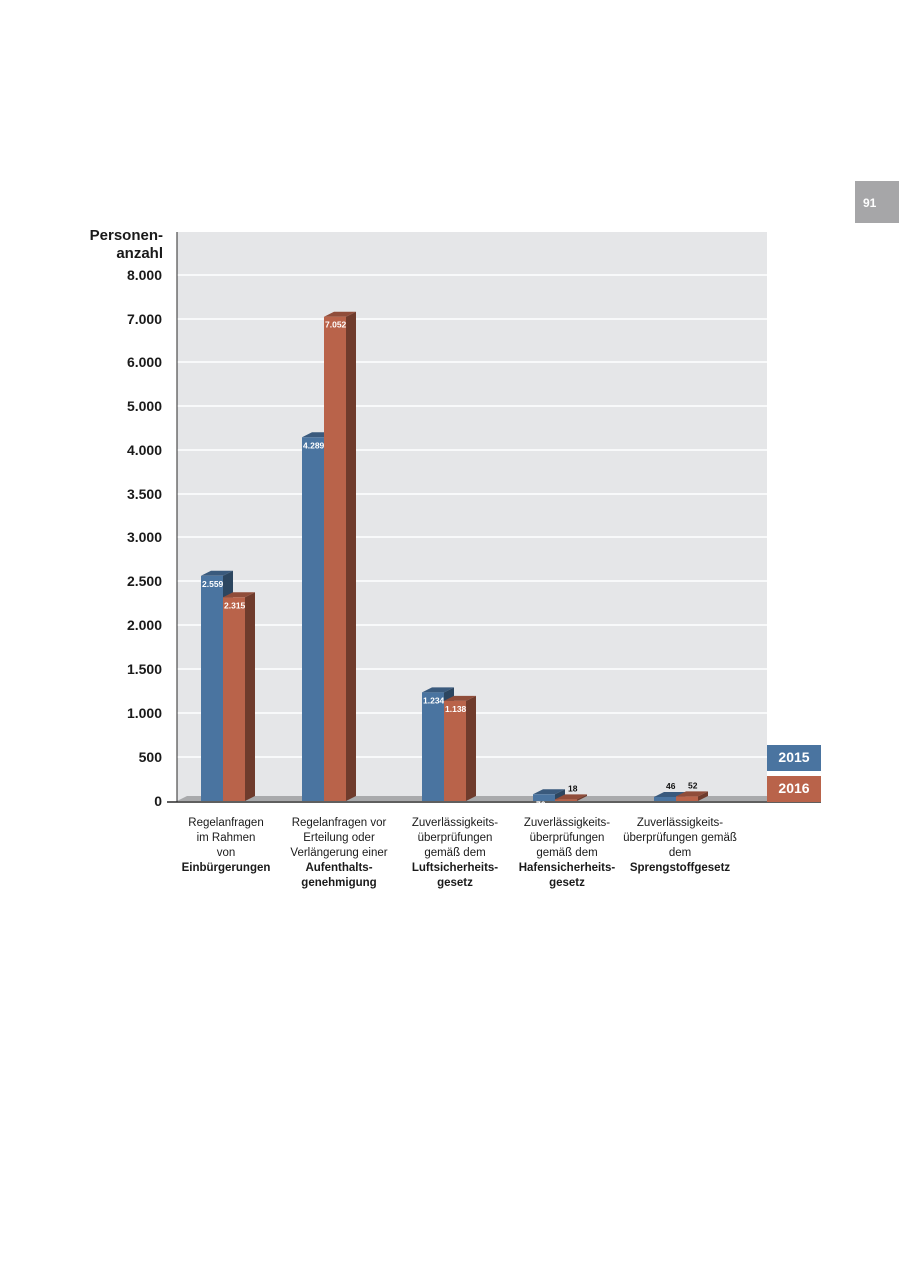 The image size is (900, 1272). What do you see at coordinates (235, 605) in the screenshot?
I see `bar-value-label: 2.315` at bounding box center [235, 605].